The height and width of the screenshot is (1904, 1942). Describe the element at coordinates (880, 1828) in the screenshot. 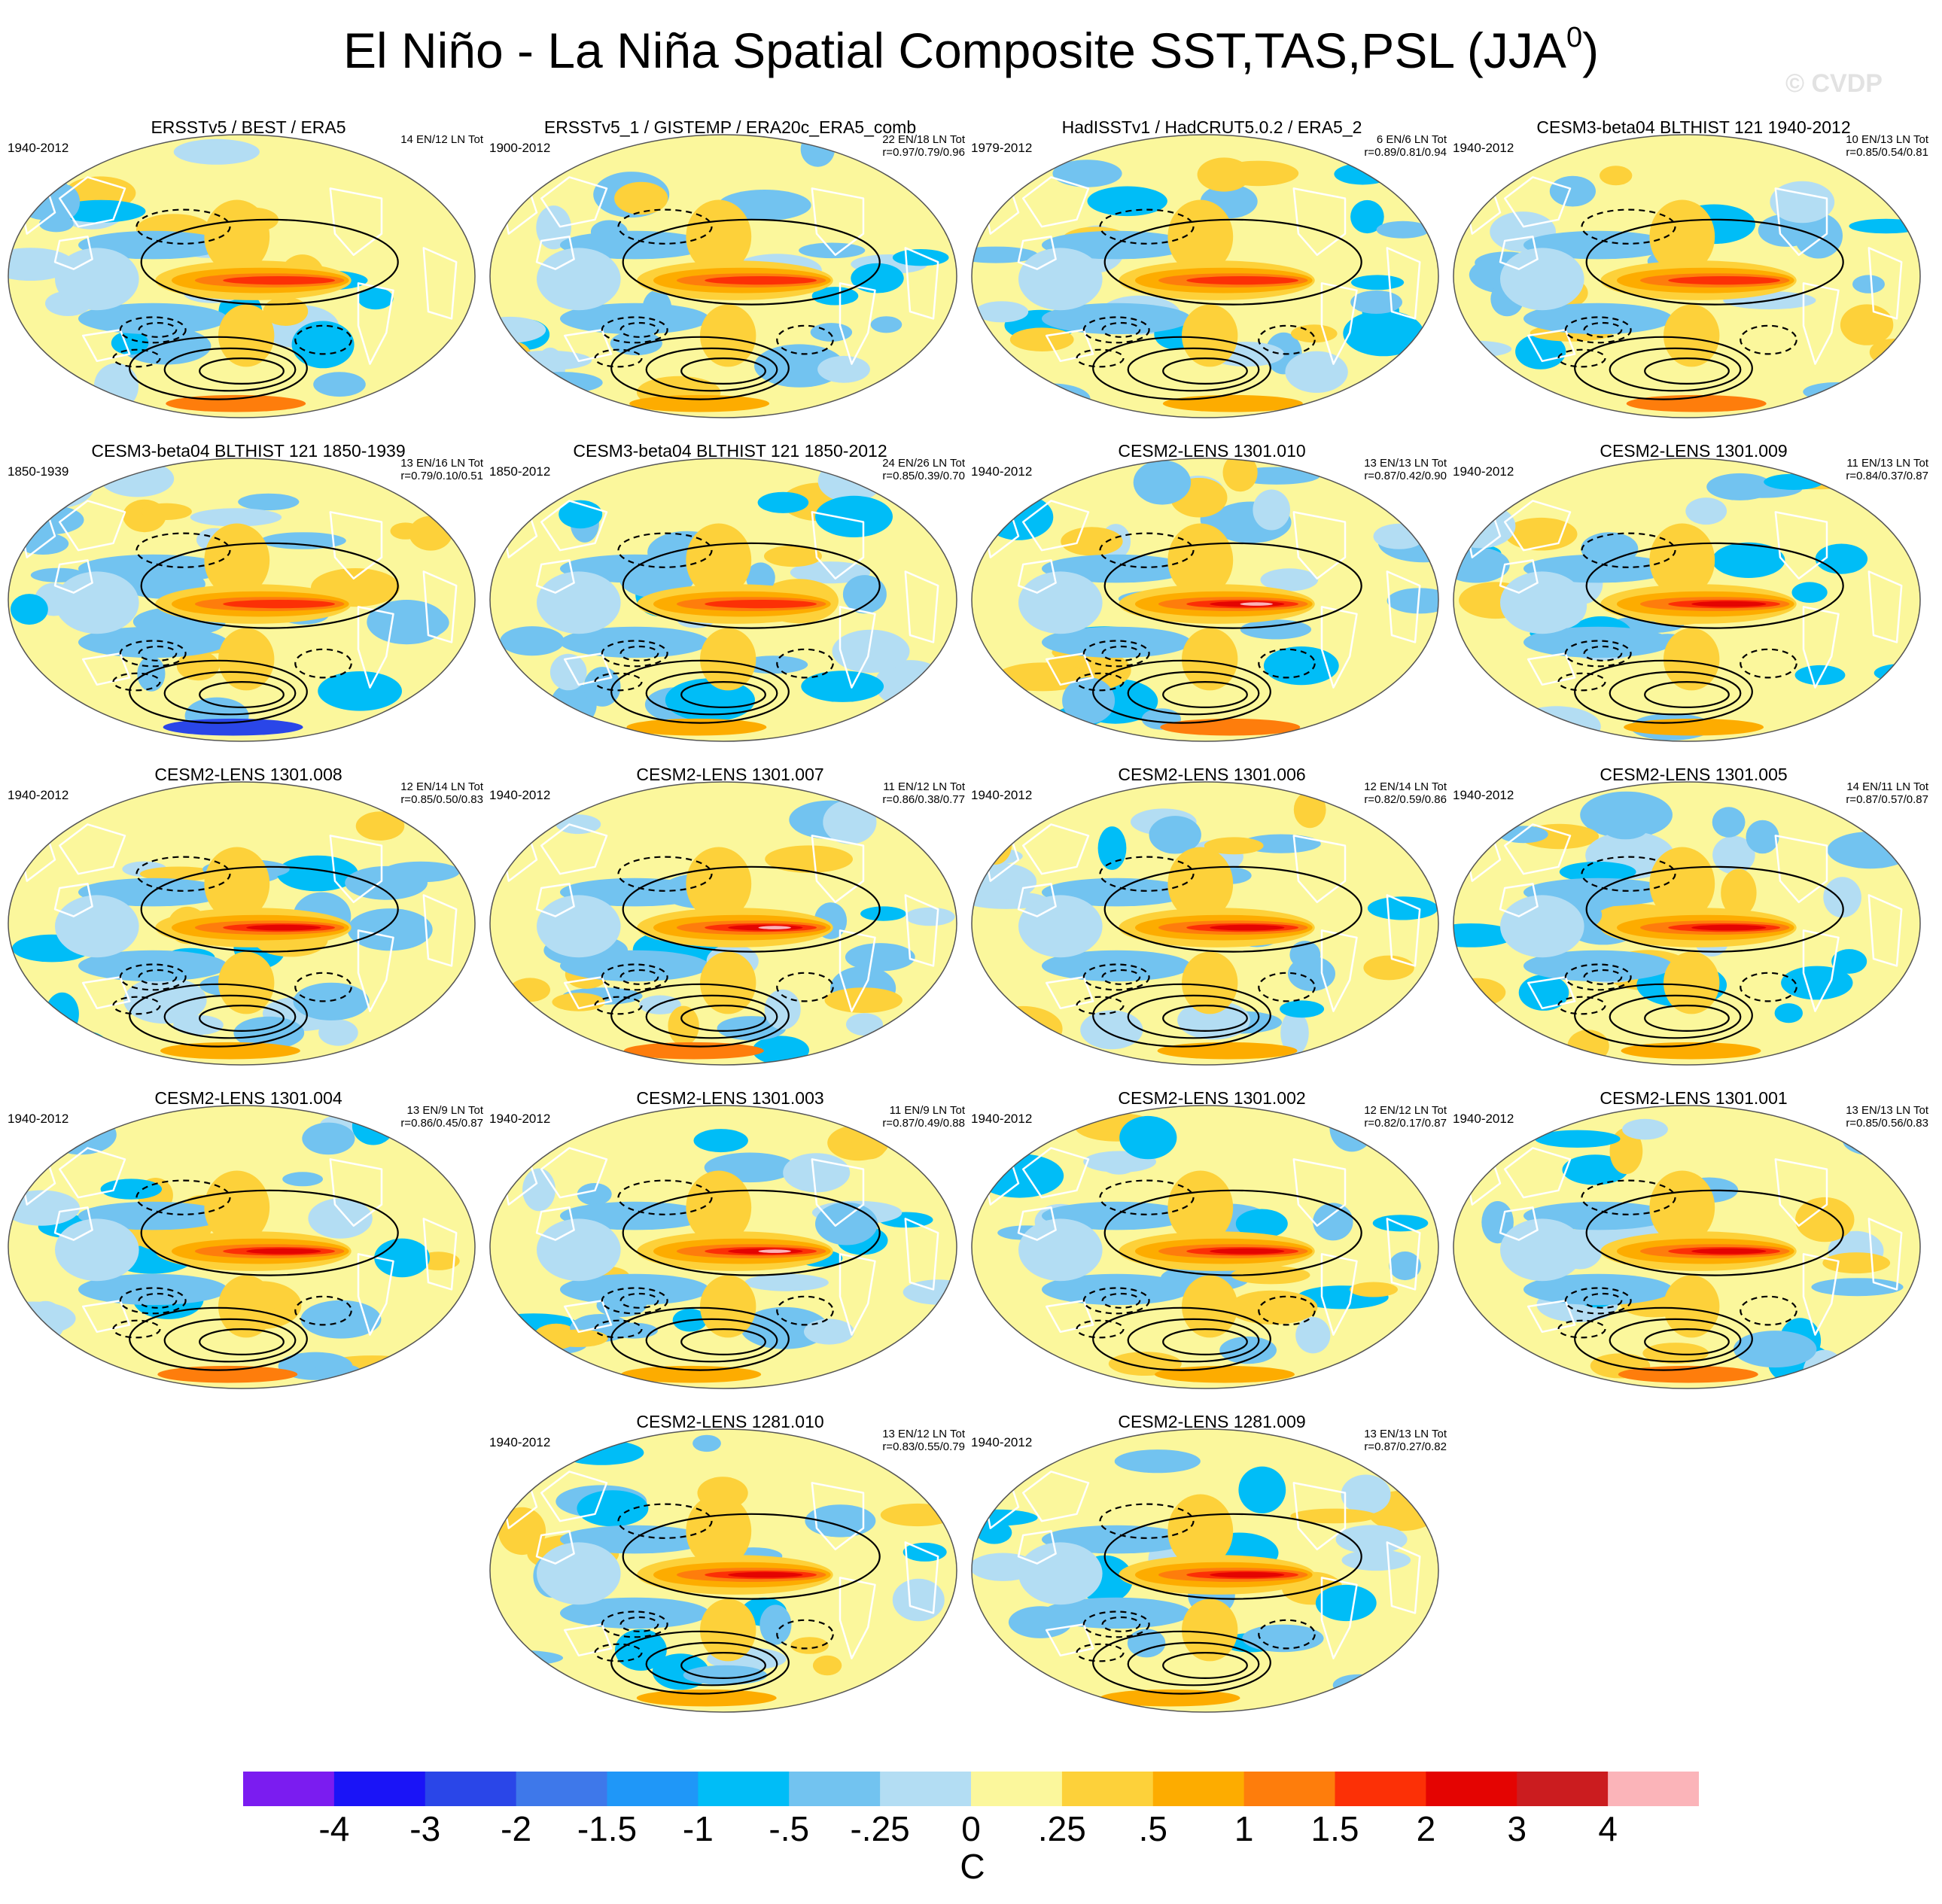

I see `colorbar-tick-label: -.25` at that location.